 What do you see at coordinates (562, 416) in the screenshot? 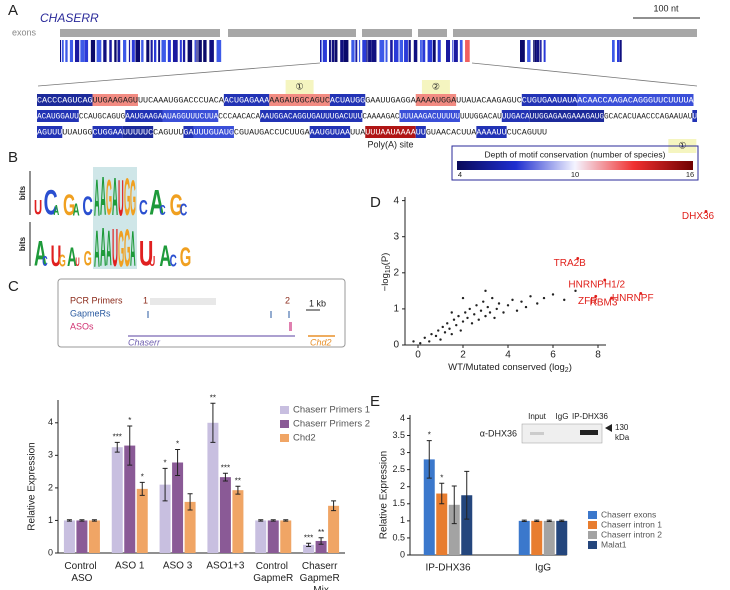
I see `lane-label: IgG` at bounding box center [562, 416].